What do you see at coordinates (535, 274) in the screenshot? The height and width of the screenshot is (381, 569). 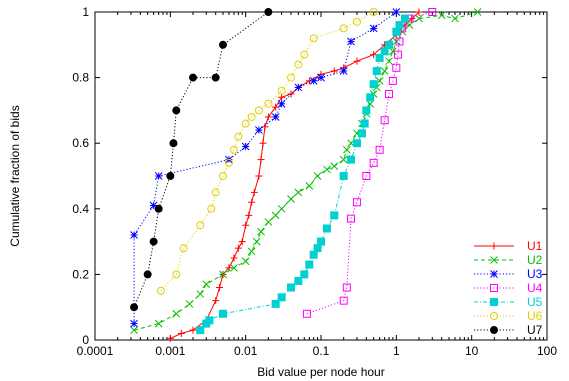 I see `legend-label: U3` at bounding box center [535, 274].